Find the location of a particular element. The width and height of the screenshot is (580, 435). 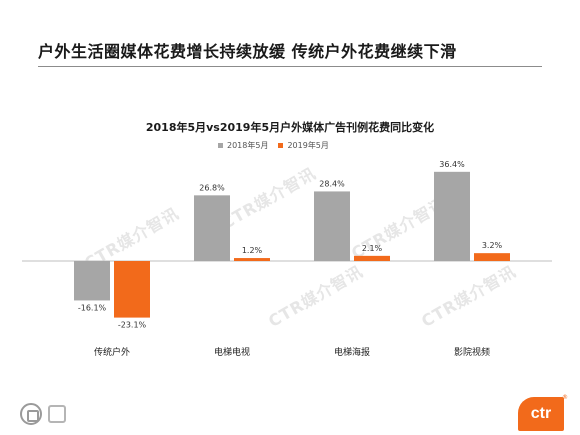

ctr-logo: ctr is located at coordinates (541, 414).